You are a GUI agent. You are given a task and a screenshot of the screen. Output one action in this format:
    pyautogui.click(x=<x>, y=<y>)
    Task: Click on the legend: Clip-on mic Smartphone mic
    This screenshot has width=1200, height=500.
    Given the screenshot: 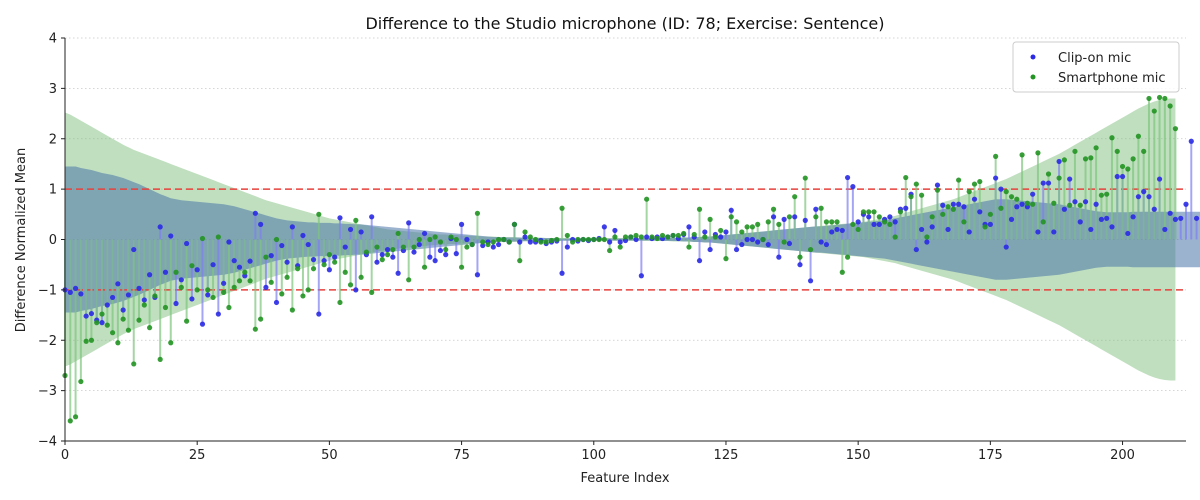 What is the action you would take?
    pyautogui.click(x=1096, y=67)
    